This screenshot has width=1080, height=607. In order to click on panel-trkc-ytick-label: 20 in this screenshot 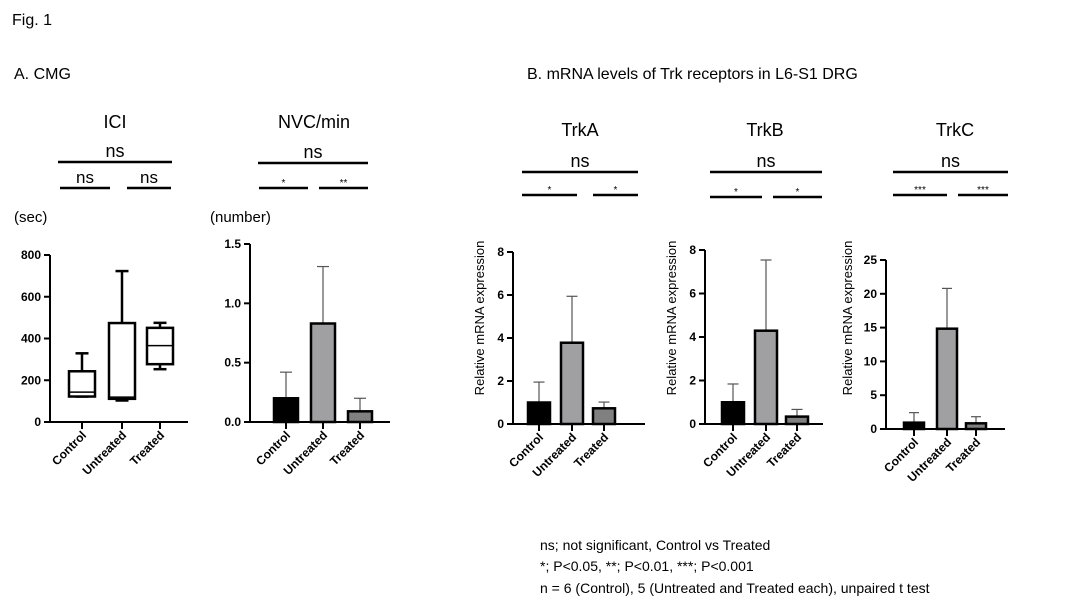, I will do `click(871, 294)`.